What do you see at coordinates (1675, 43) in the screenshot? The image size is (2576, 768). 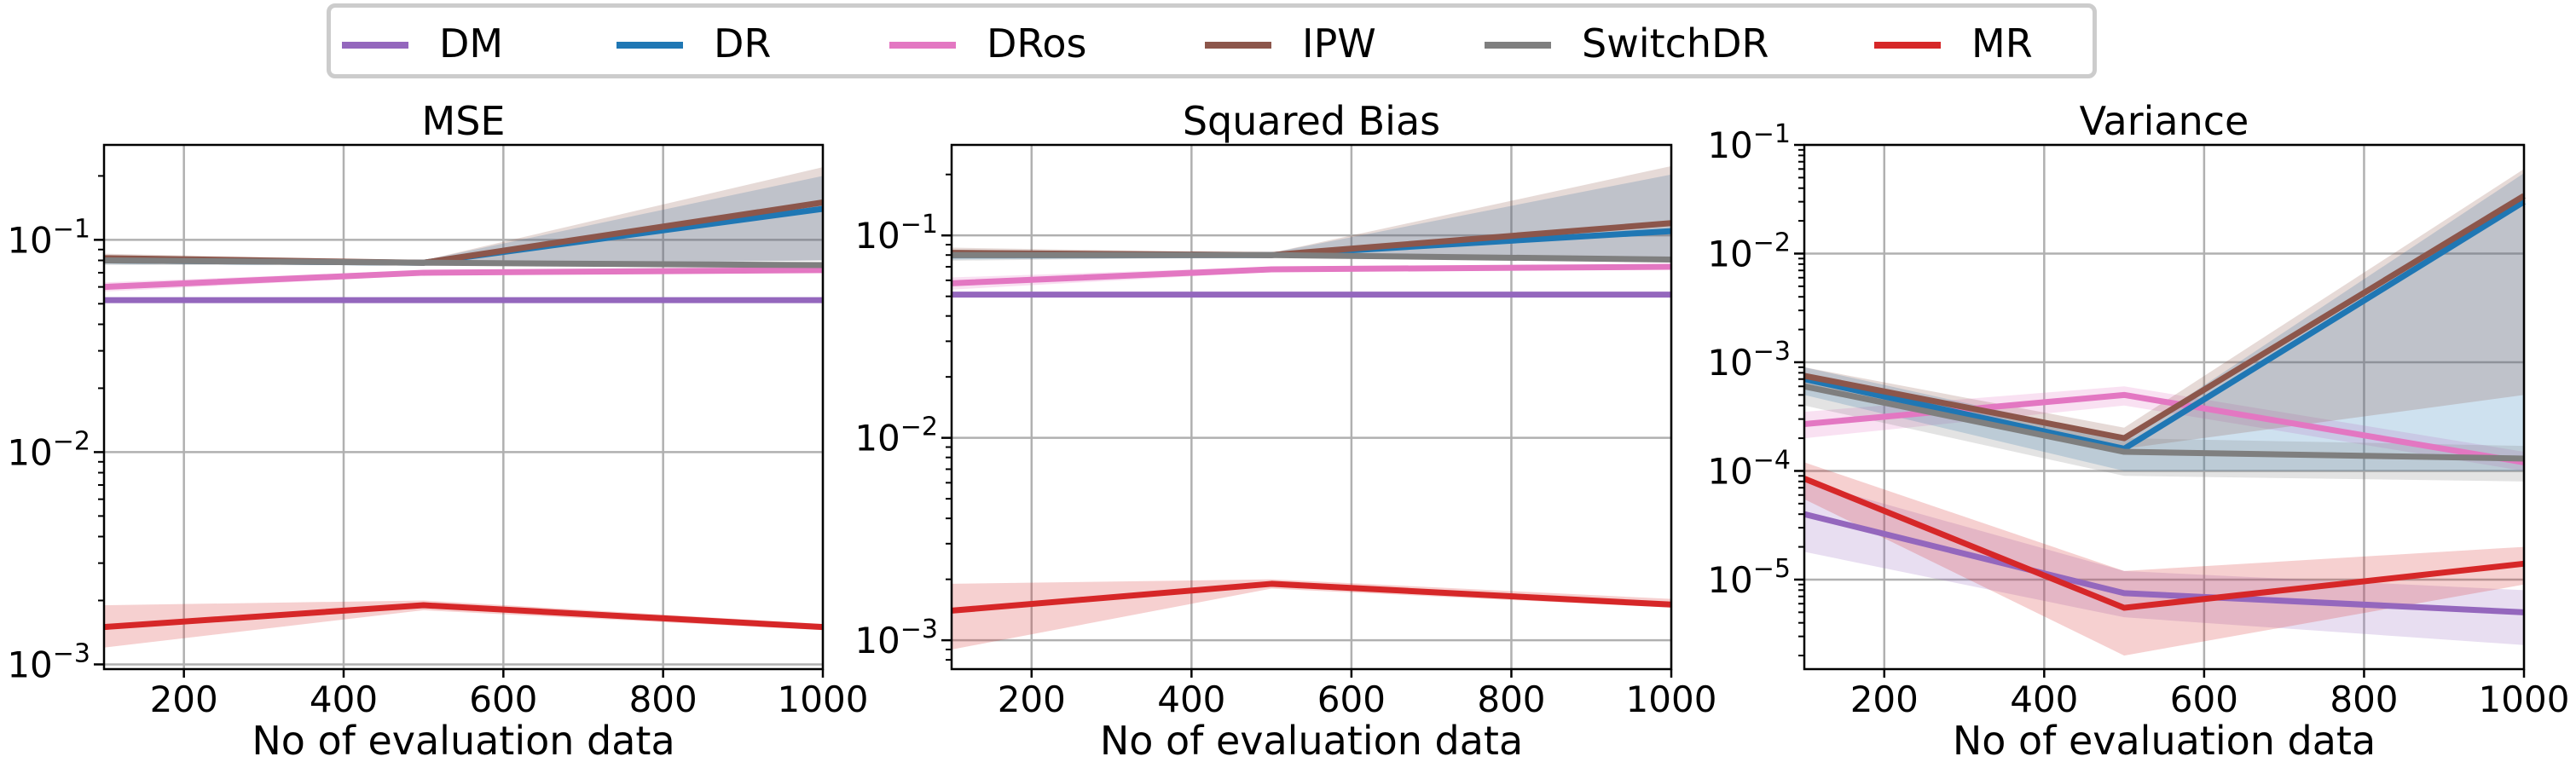 I see `legend-label-switchdr: SwitchDR` at bounding box center [1675, 43].